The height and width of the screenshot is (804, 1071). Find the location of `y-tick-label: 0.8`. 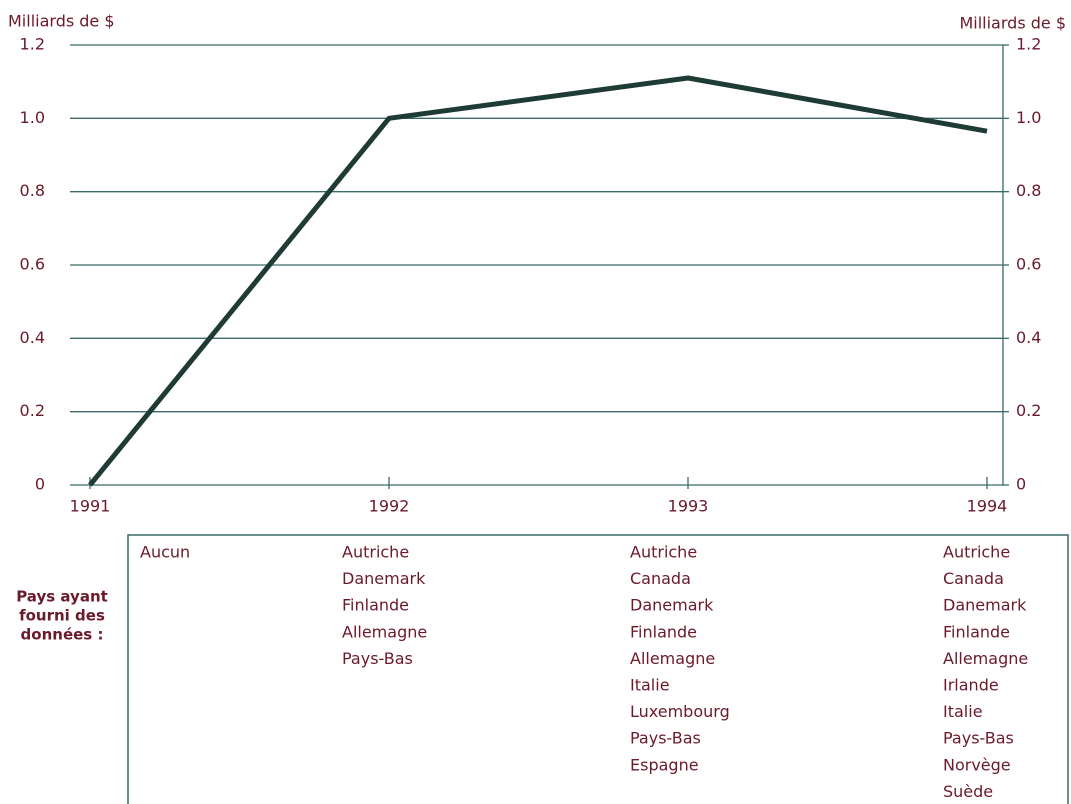

y-tick-label: 0.8 is located at coordinates (32, 190).